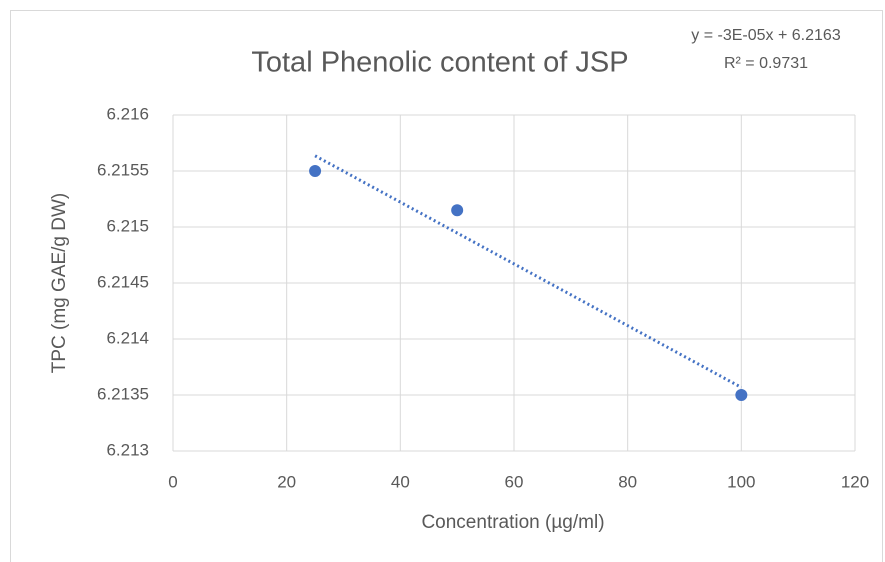  Describe the element at coordinates (127, 225) in the screenshot. I see `y-tick-label: 6.215` at that location.